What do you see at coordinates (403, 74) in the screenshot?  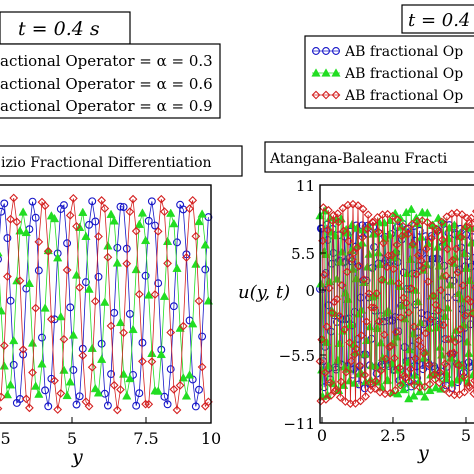 I see `right-legend-label-2: AB fractional Op` at bounding box center [403, 74].